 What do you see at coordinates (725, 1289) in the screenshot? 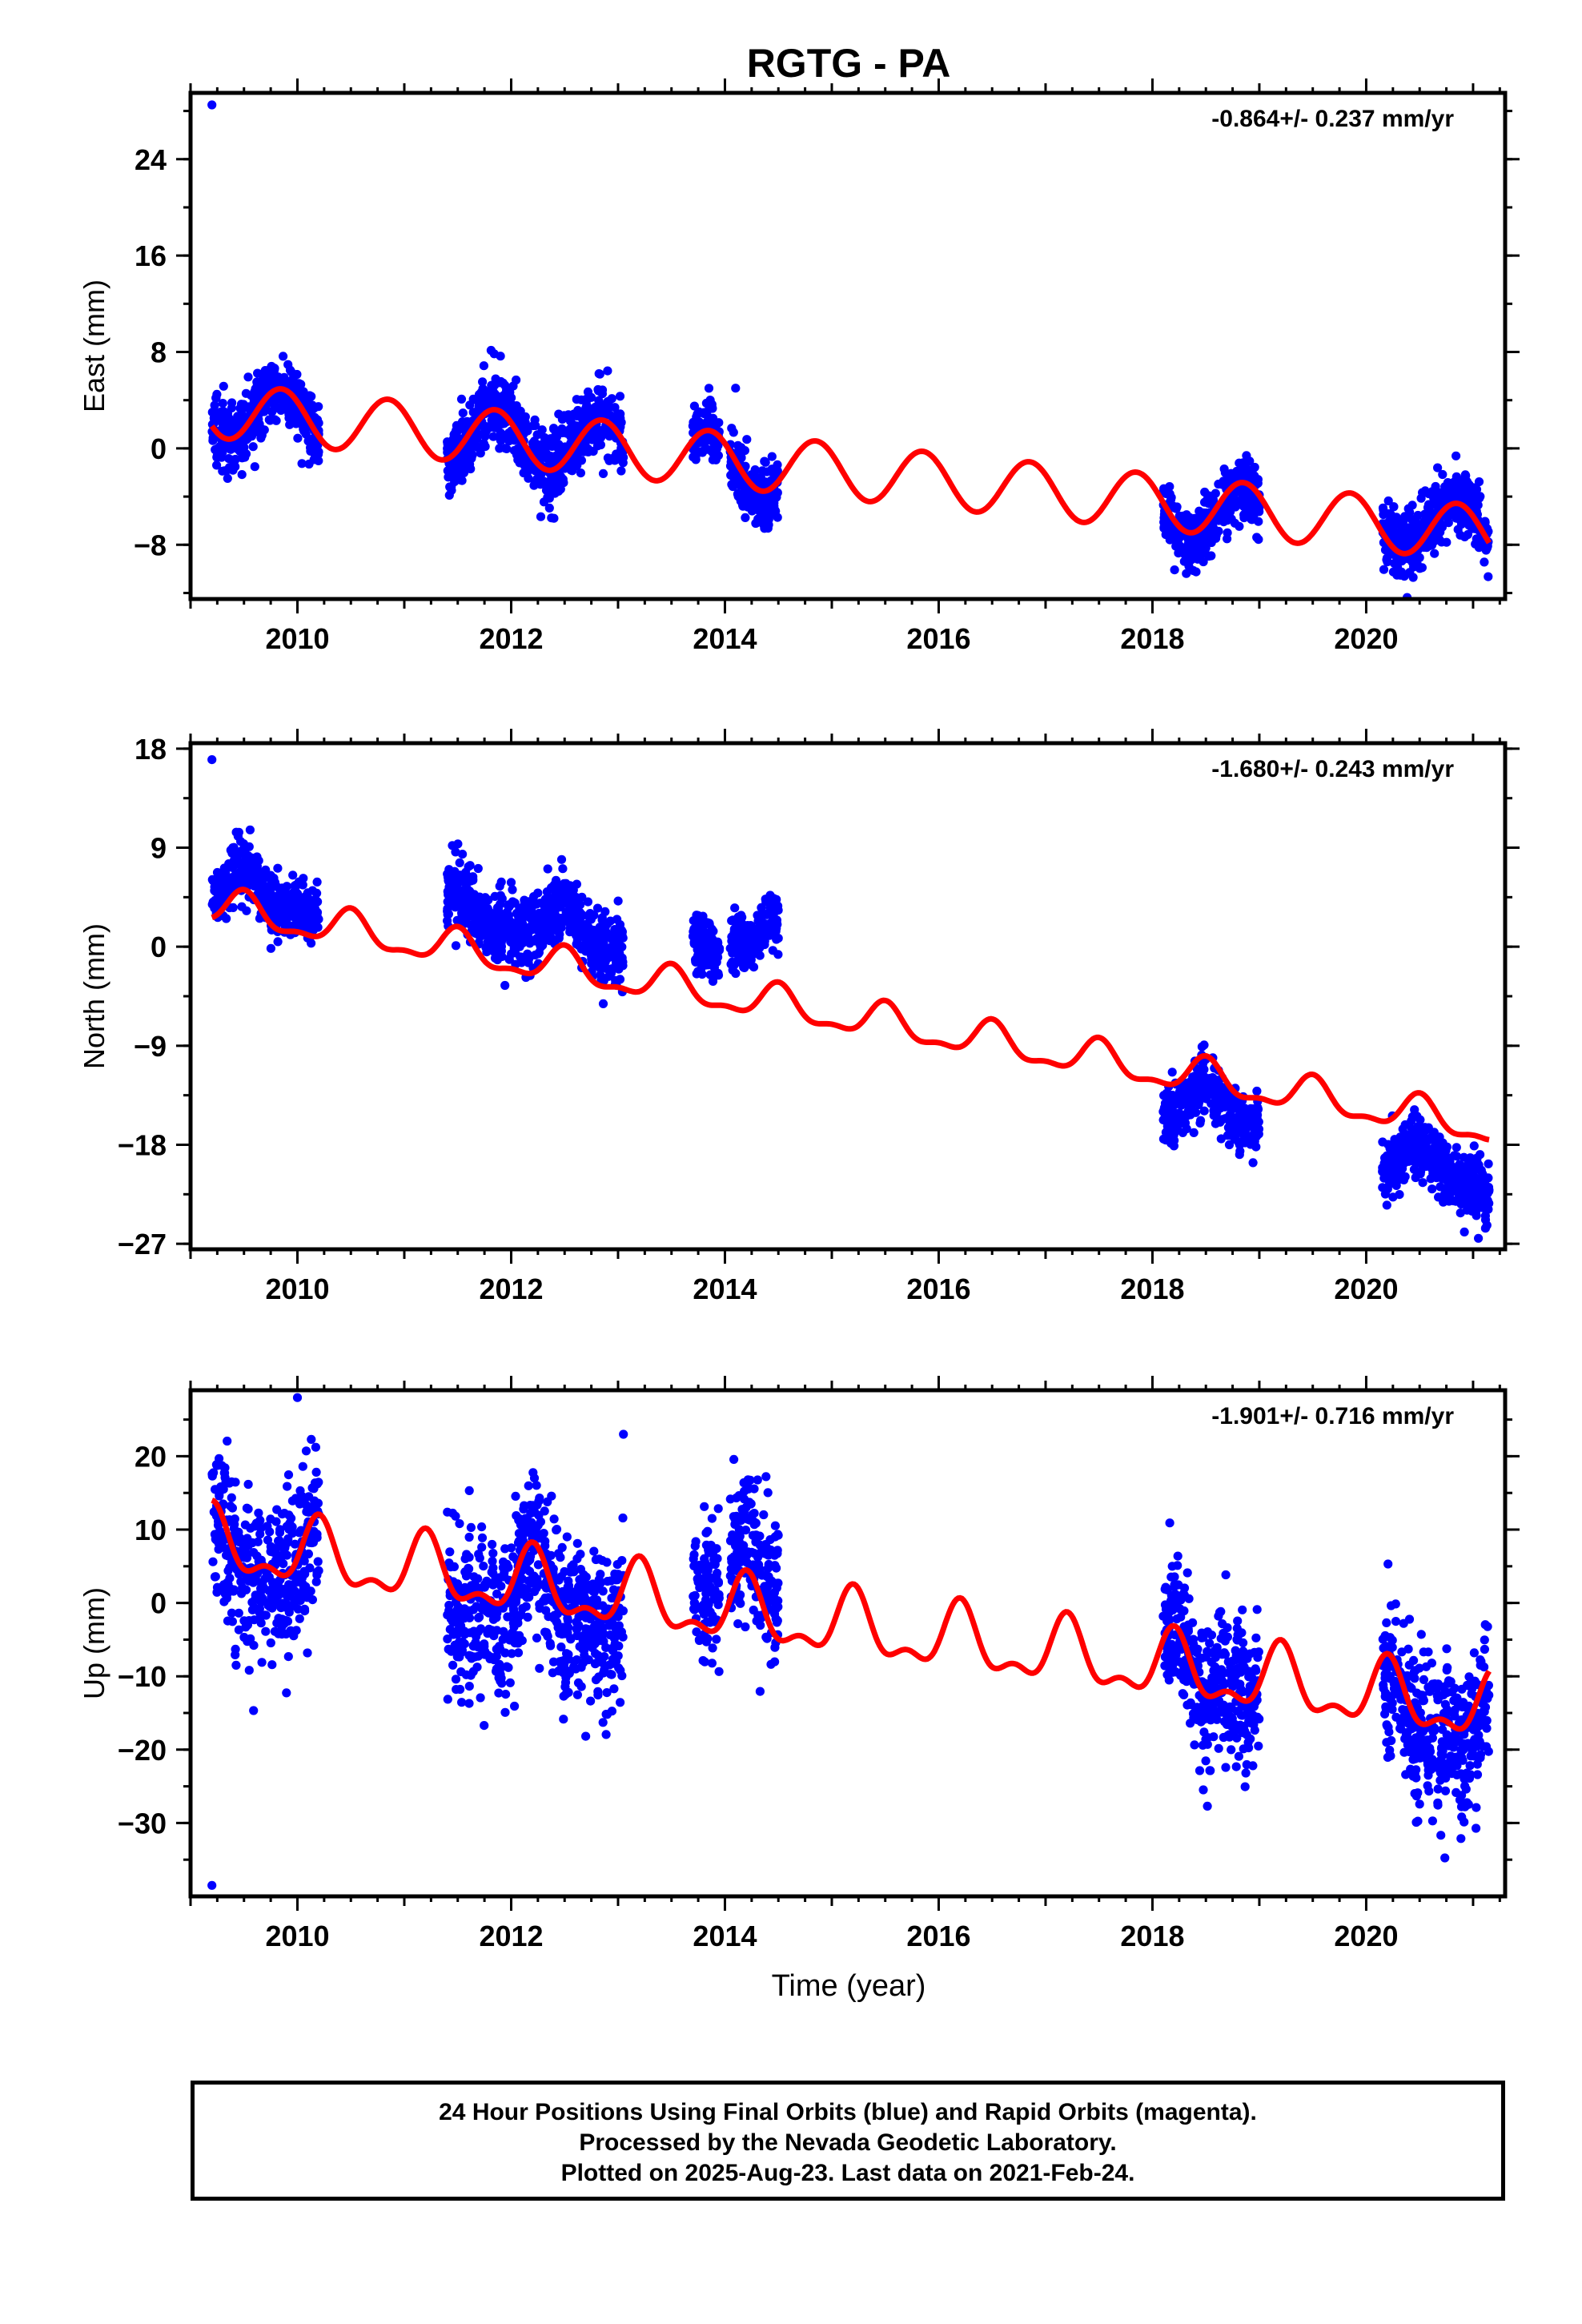
I see `north-x-tick-label: 2014` at bounding box center [725, 1289].